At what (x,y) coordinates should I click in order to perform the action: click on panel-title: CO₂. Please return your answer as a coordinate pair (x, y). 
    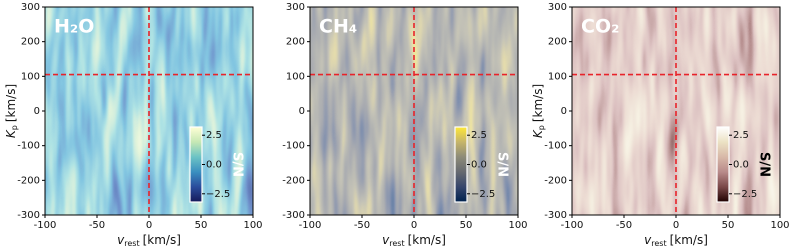
    Looking at the image, I should click on (600, 27).